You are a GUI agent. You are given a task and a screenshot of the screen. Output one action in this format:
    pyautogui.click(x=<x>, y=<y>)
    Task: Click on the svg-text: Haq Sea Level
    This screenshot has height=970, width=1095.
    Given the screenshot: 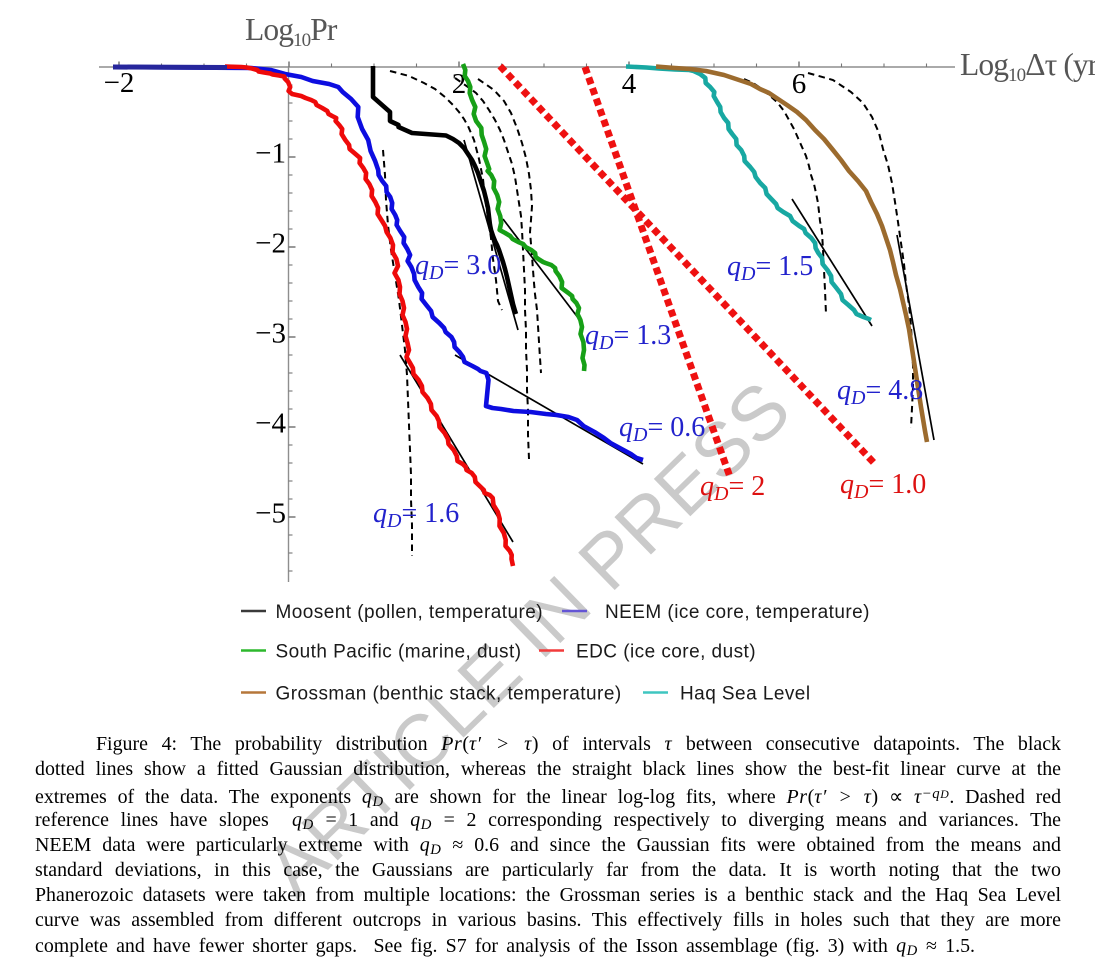 What is the action you would take?
    pyautogui.click(x=745, y=694)
    